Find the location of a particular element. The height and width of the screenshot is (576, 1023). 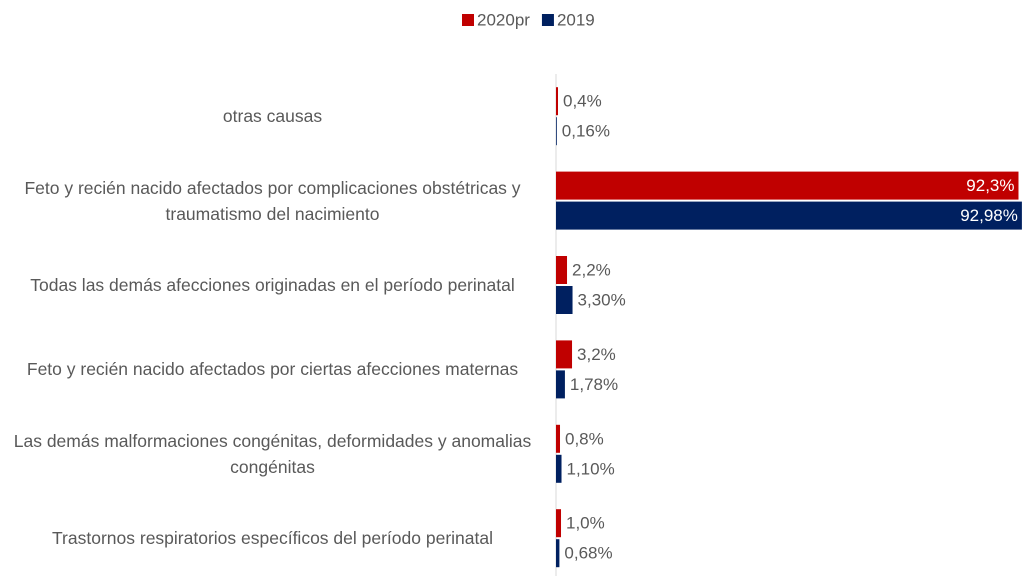

data-label: 3,2% is located at coordinates (596, 354).